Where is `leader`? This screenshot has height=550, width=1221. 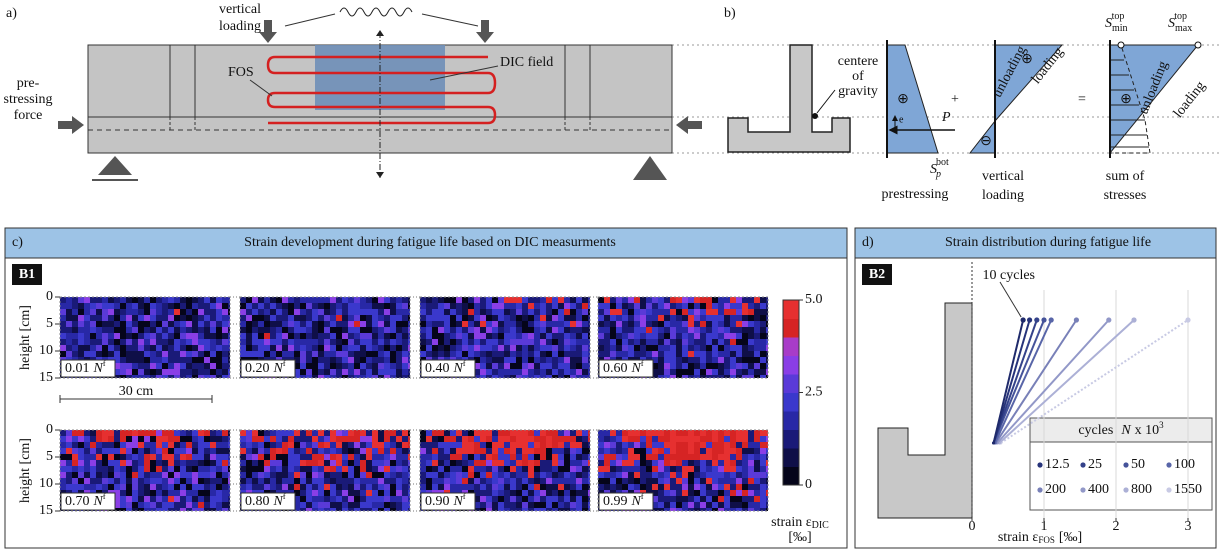 leader is located at coordinates (826, 101).